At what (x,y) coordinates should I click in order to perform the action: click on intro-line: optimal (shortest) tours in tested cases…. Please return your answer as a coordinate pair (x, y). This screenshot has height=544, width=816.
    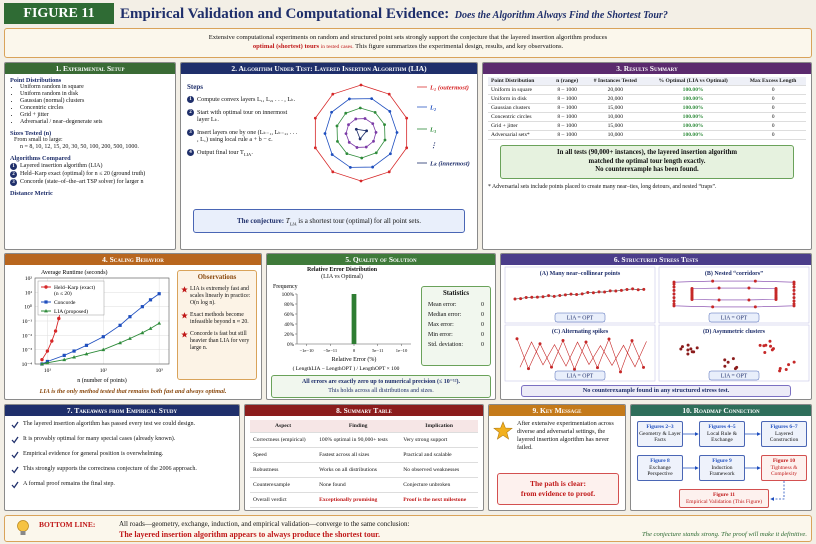
    Looking at the image, I should click on (408, 47).